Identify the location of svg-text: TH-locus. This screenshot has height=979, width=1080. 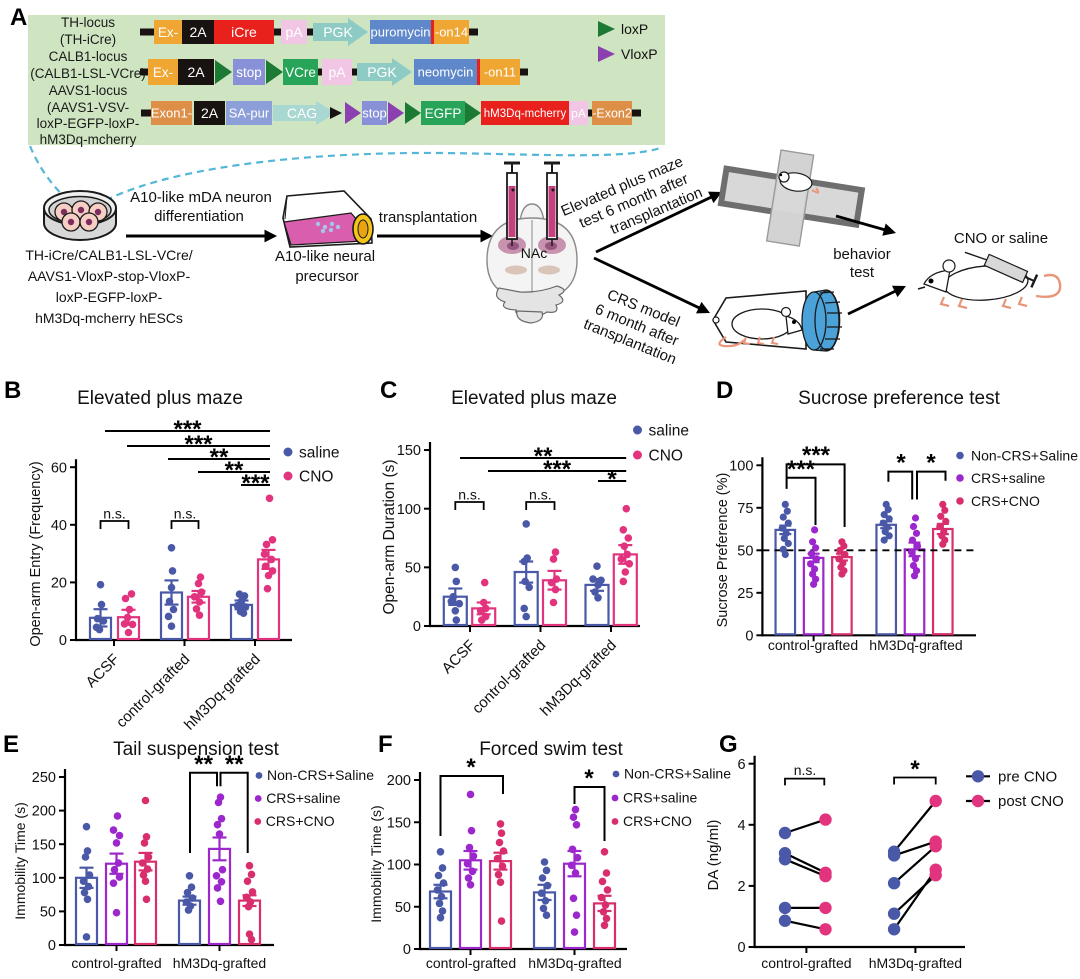
(88, 22).